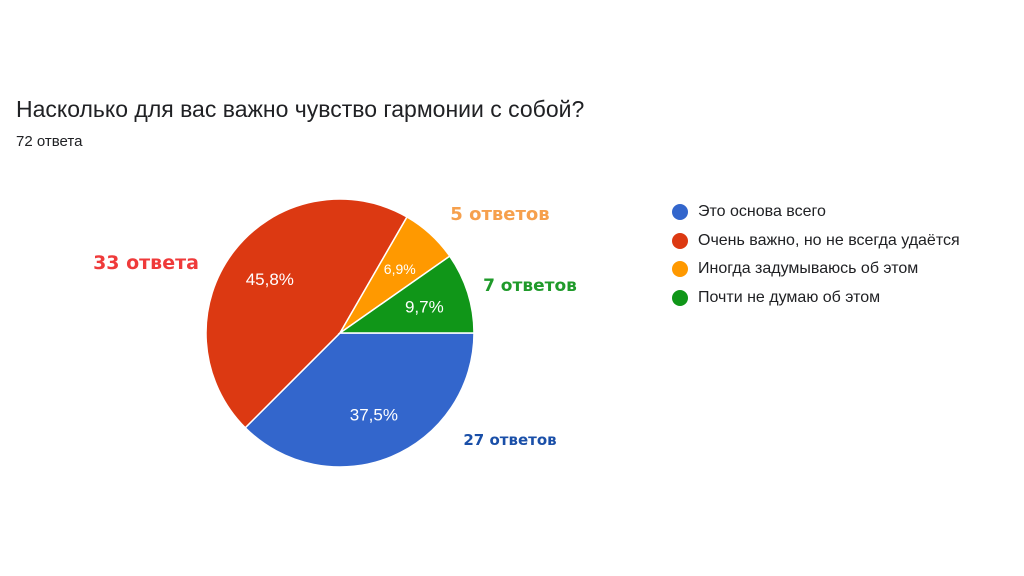 The image size is (1024, 576). What do you see at coordinates (270, 279) in the screenshot?
I see `slice-percent-label: 45,8%` at bounding box center [270, 279].